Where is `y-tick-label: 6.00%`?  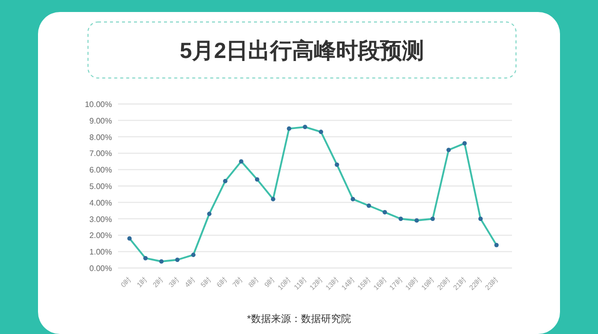
y-tick-label: 6.00% is located at coordinates (100, 170).